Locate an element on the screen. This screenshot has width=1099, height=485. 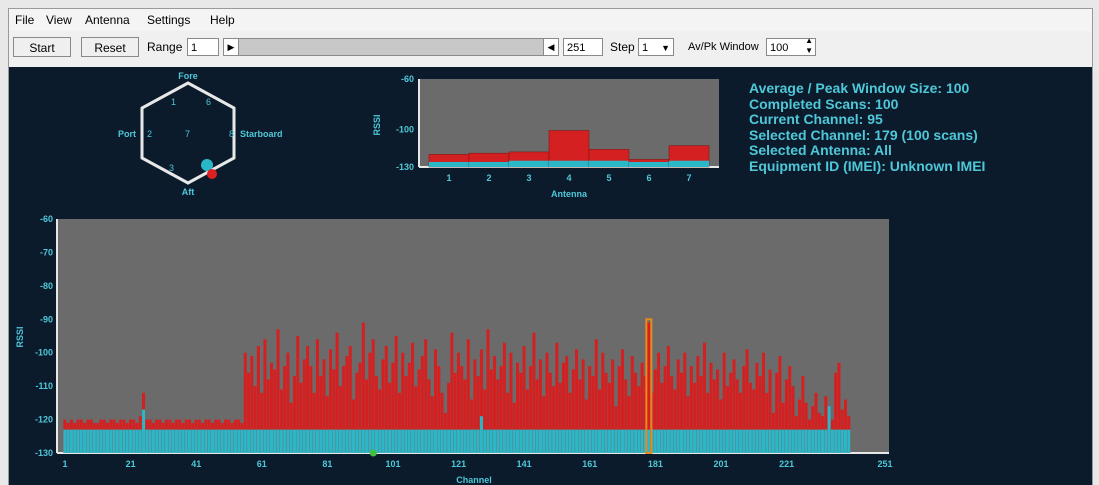
channel-x-tick-label: 41 is located at coordinates (196, 464).